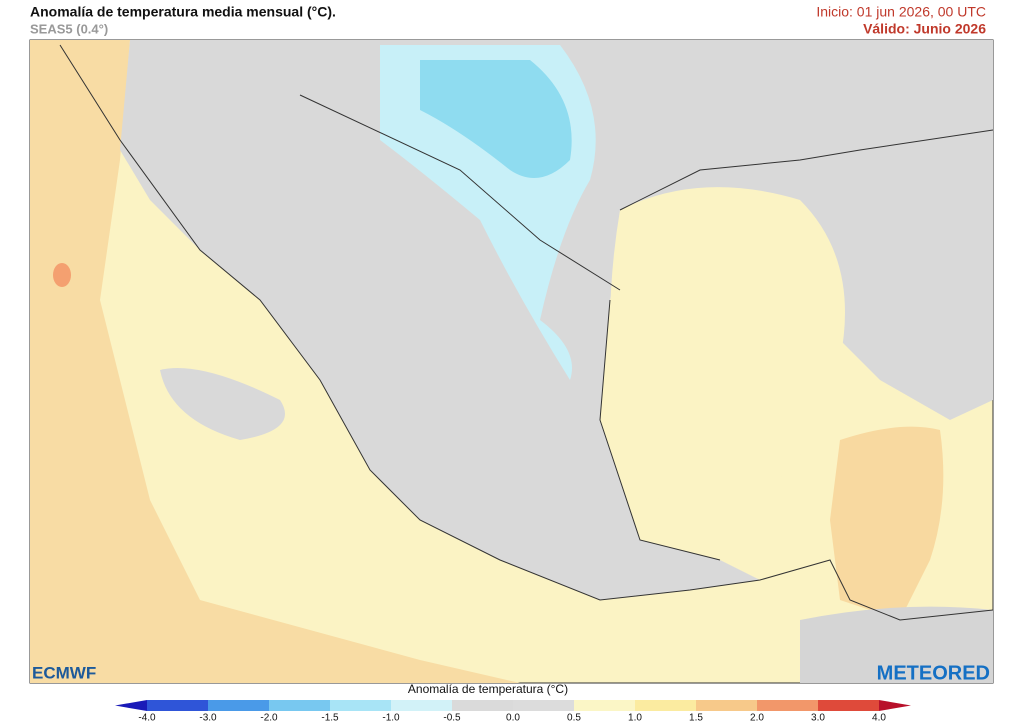 The width and height of the screenshot is (1024, 725). I want to click on colorbar-tick-label: 1.0, so click(635, 718).